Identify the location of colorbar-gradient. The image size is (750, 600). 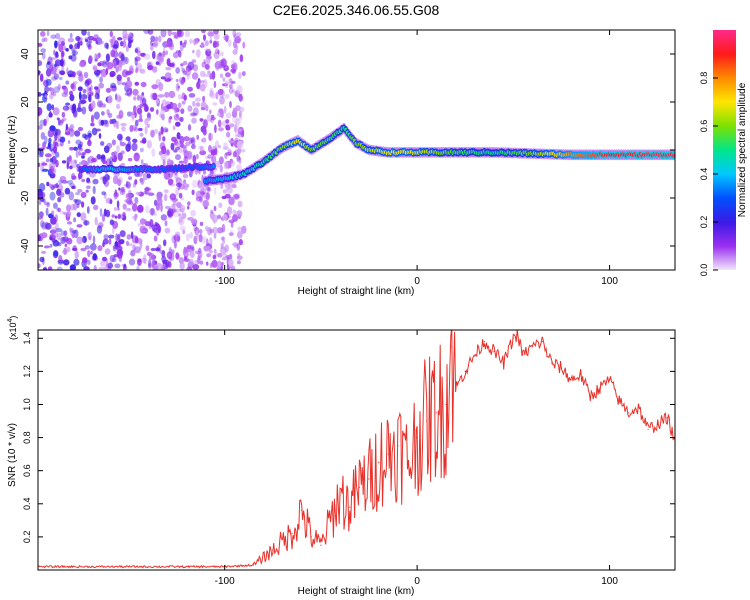
(724, 150).